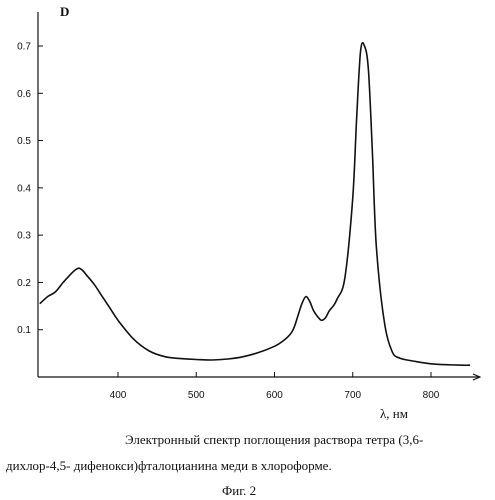  What do you see at coordinates (24, 94) in the screenshot?
I see `y-tick-label: 0.6` at bounding box center [24, 94].